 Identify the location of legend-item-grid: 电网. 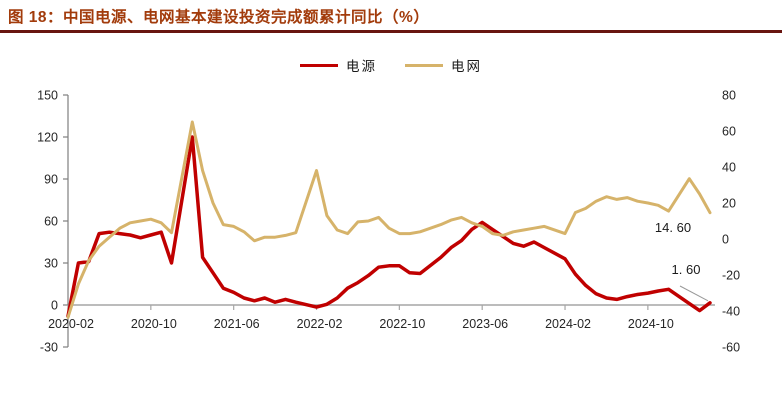
(443, 65).